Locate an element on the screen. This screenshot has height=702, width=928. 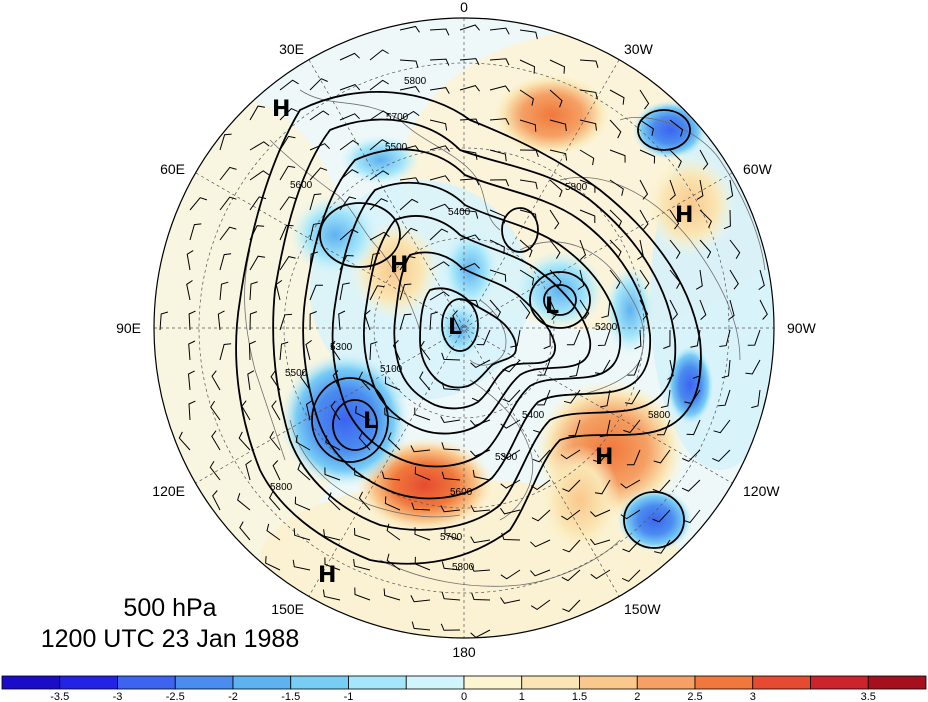
contour-low-105e-inner is located at coordinates (355, 425).